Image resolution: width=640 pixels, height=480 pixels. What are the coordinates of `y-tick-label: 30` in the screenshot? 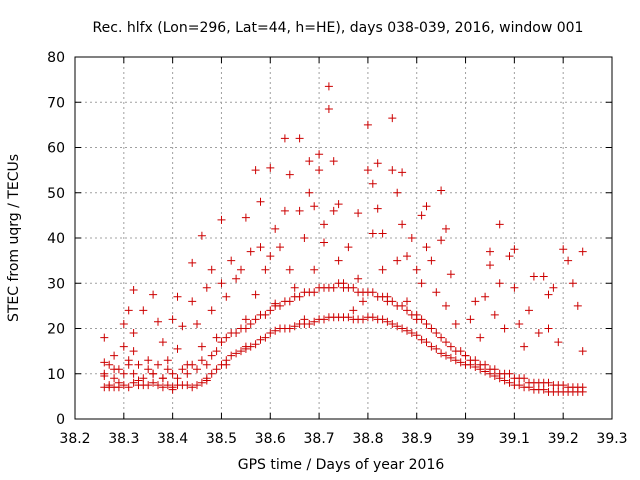 It's located at (56, 284).